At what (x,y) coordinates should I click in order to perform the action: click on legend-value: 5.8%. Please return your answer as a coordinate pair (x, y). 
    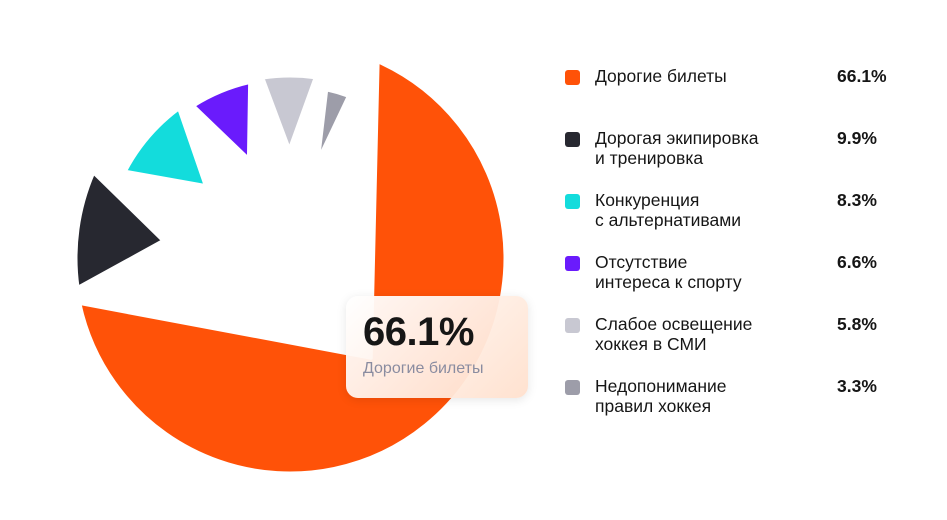
    Looking at the image, I should click on (857, 324).